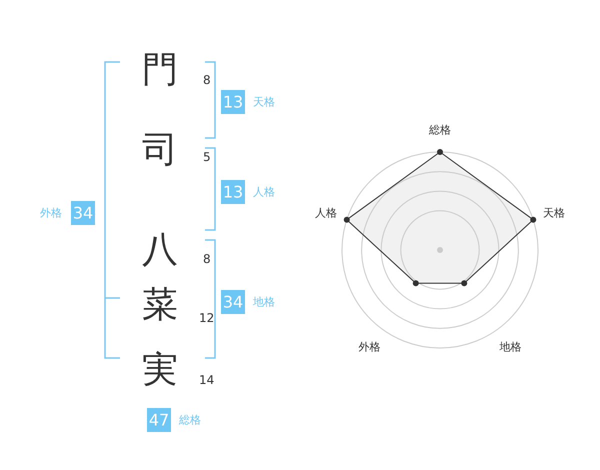 The width and height of the screenshot is (600, 470). Describe the element at coordinates (263, 302) in the screenshot. I see `text: 地格` at that location.